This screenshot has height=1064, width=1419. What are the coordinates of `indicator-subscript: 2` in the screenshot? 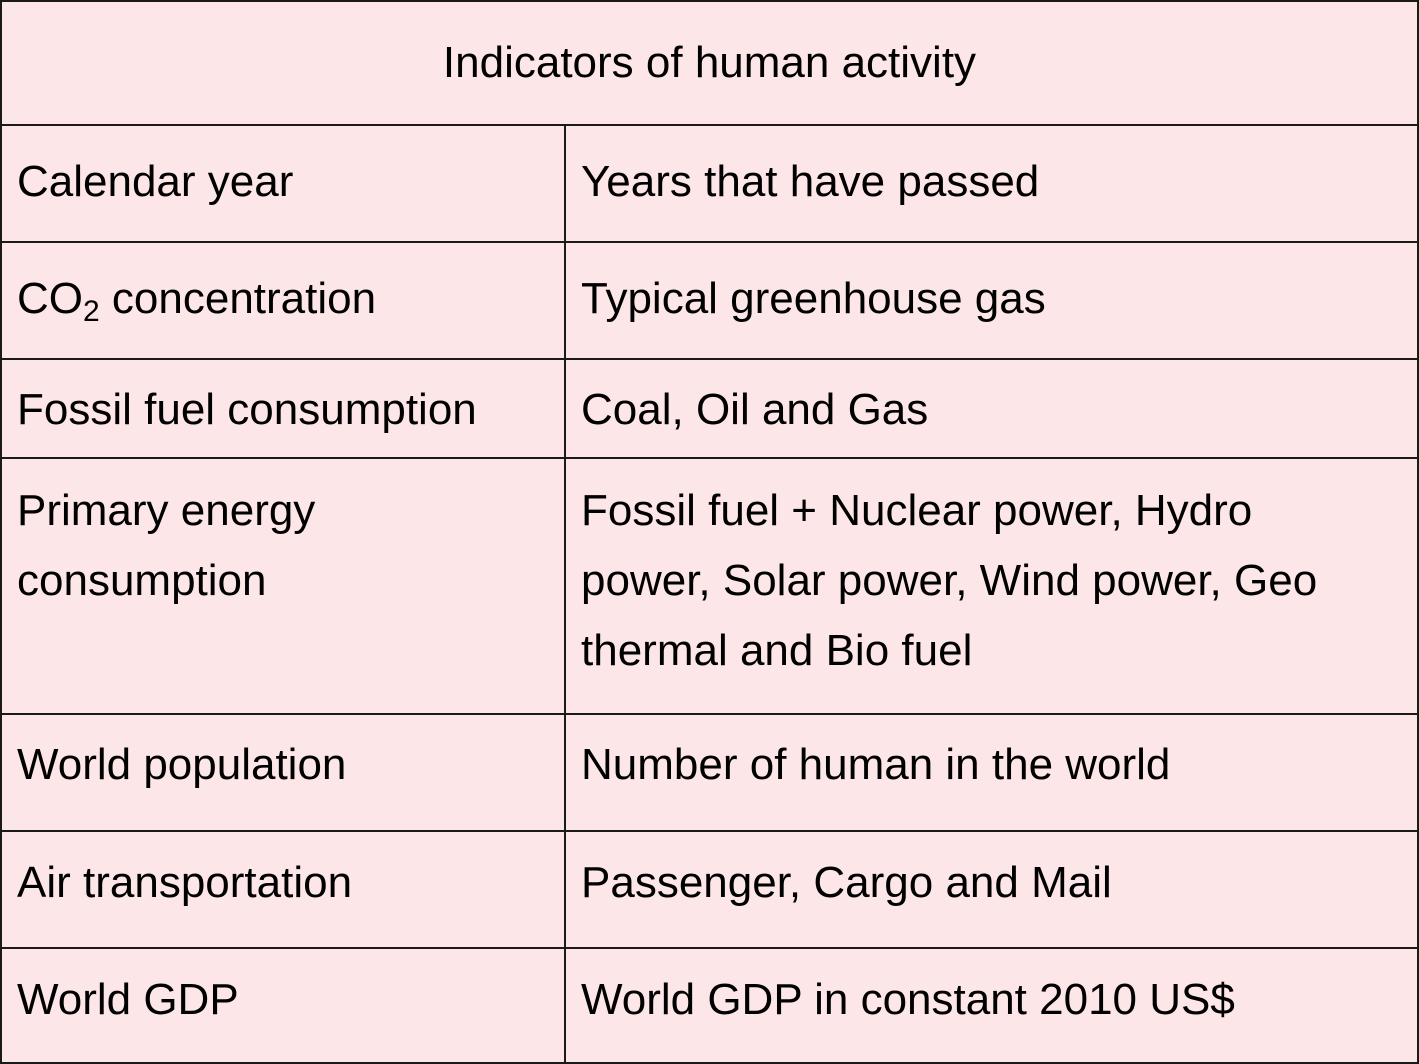 It's located at (91, 311).